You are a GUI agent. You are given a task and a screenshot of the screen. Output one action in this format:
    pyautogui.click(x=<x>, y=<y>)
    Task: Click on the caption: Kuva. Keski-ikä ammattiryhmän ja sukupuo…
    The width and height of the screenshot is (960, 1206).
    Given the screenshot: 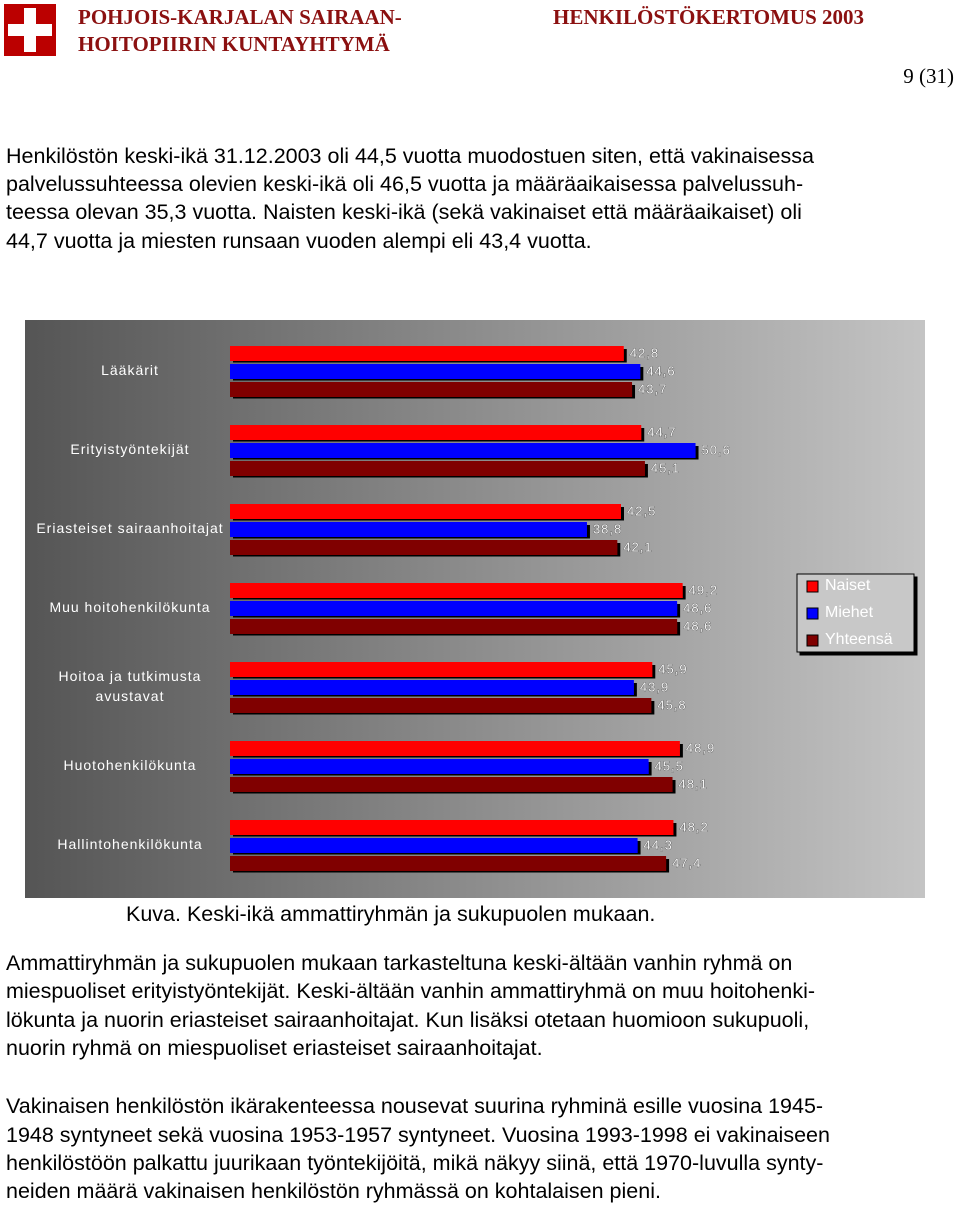 What is the action you would take?
    pyautogui.click(x=391, y=914)
    